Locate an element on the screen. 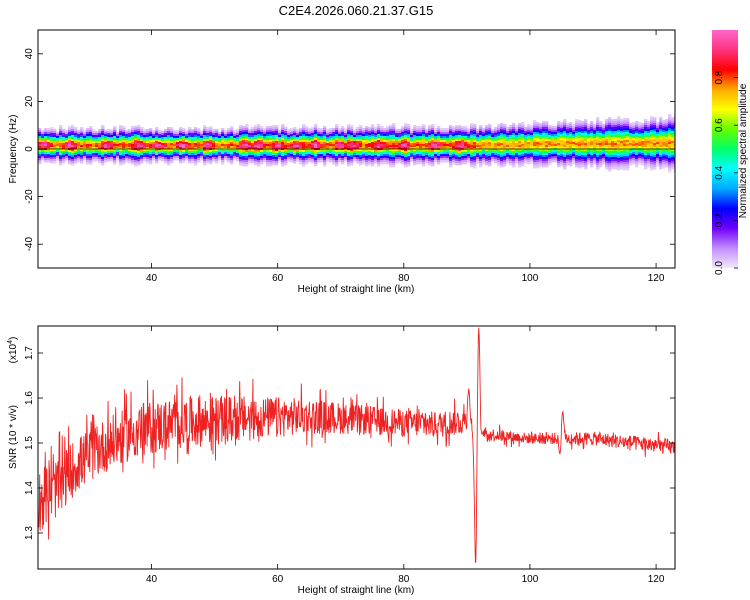  colorbar-tick-label: 0.2 is located at coordinates (719, 220).